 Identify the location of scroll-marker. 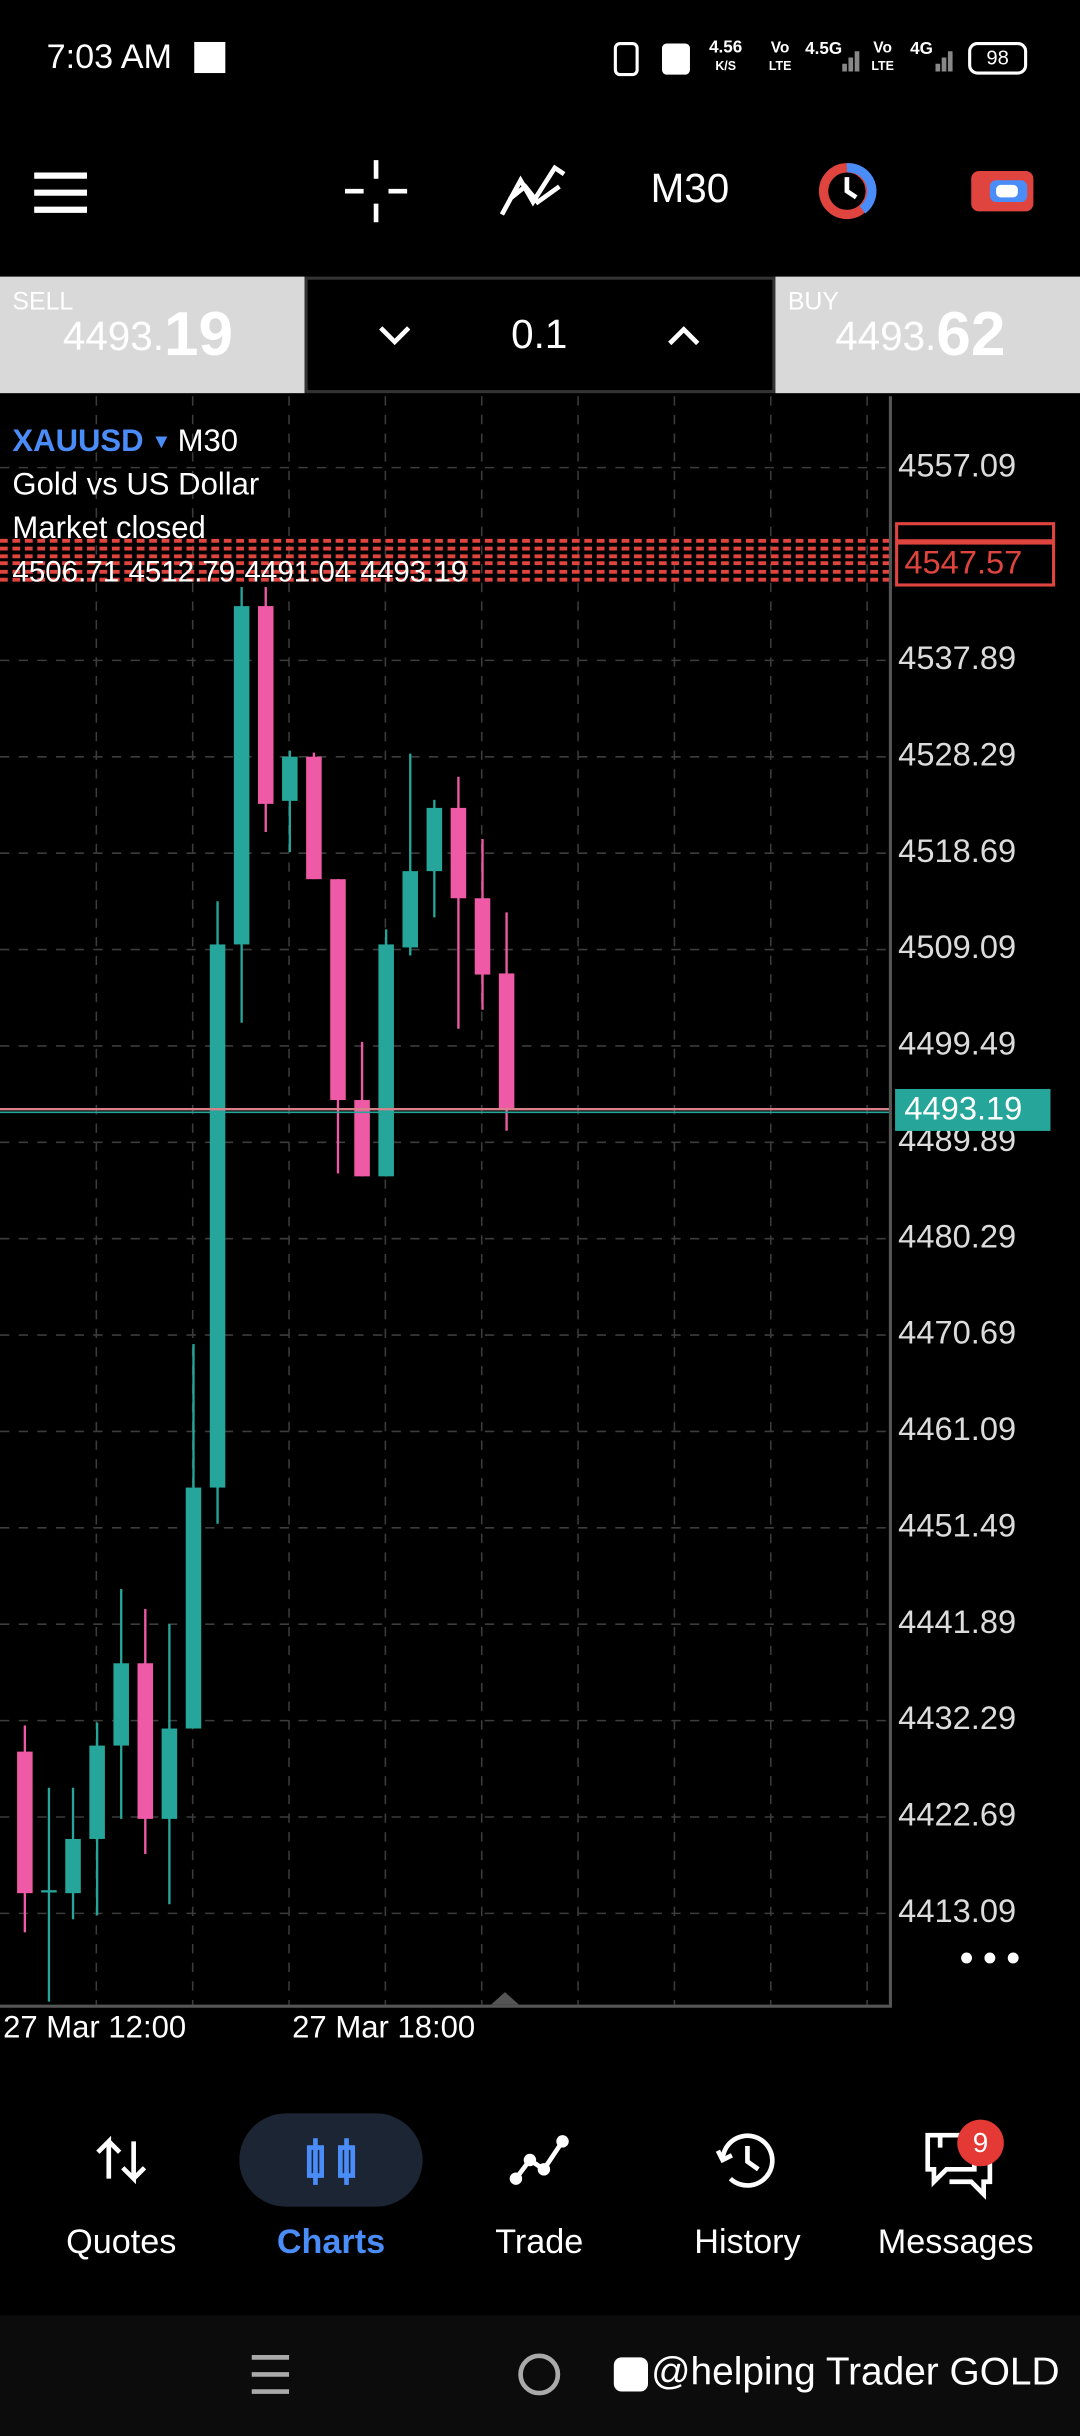
(505, 1998).